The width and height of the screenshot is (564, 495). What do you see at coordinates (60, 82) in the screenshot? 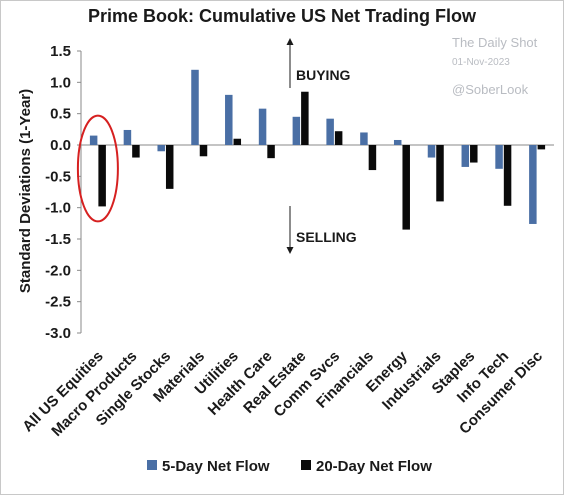
I see `y-tick-label: 1.0` at bounding box center [60, 82].